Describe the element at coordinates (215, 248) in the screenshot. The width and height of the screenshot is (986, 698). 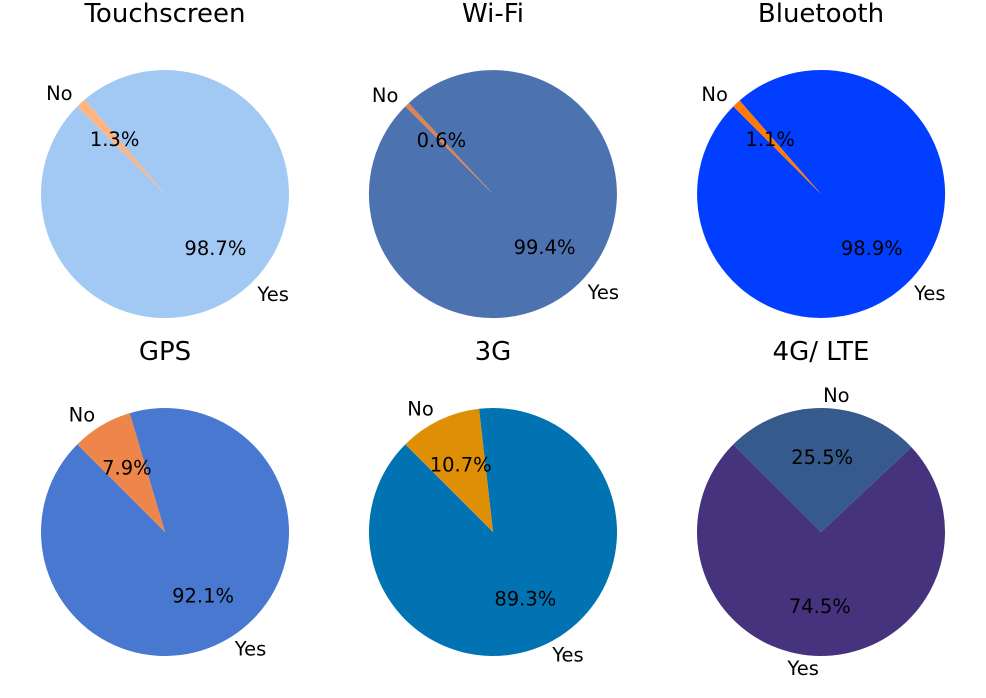
I see `slice-percent-yes: 98.7%` at that location.